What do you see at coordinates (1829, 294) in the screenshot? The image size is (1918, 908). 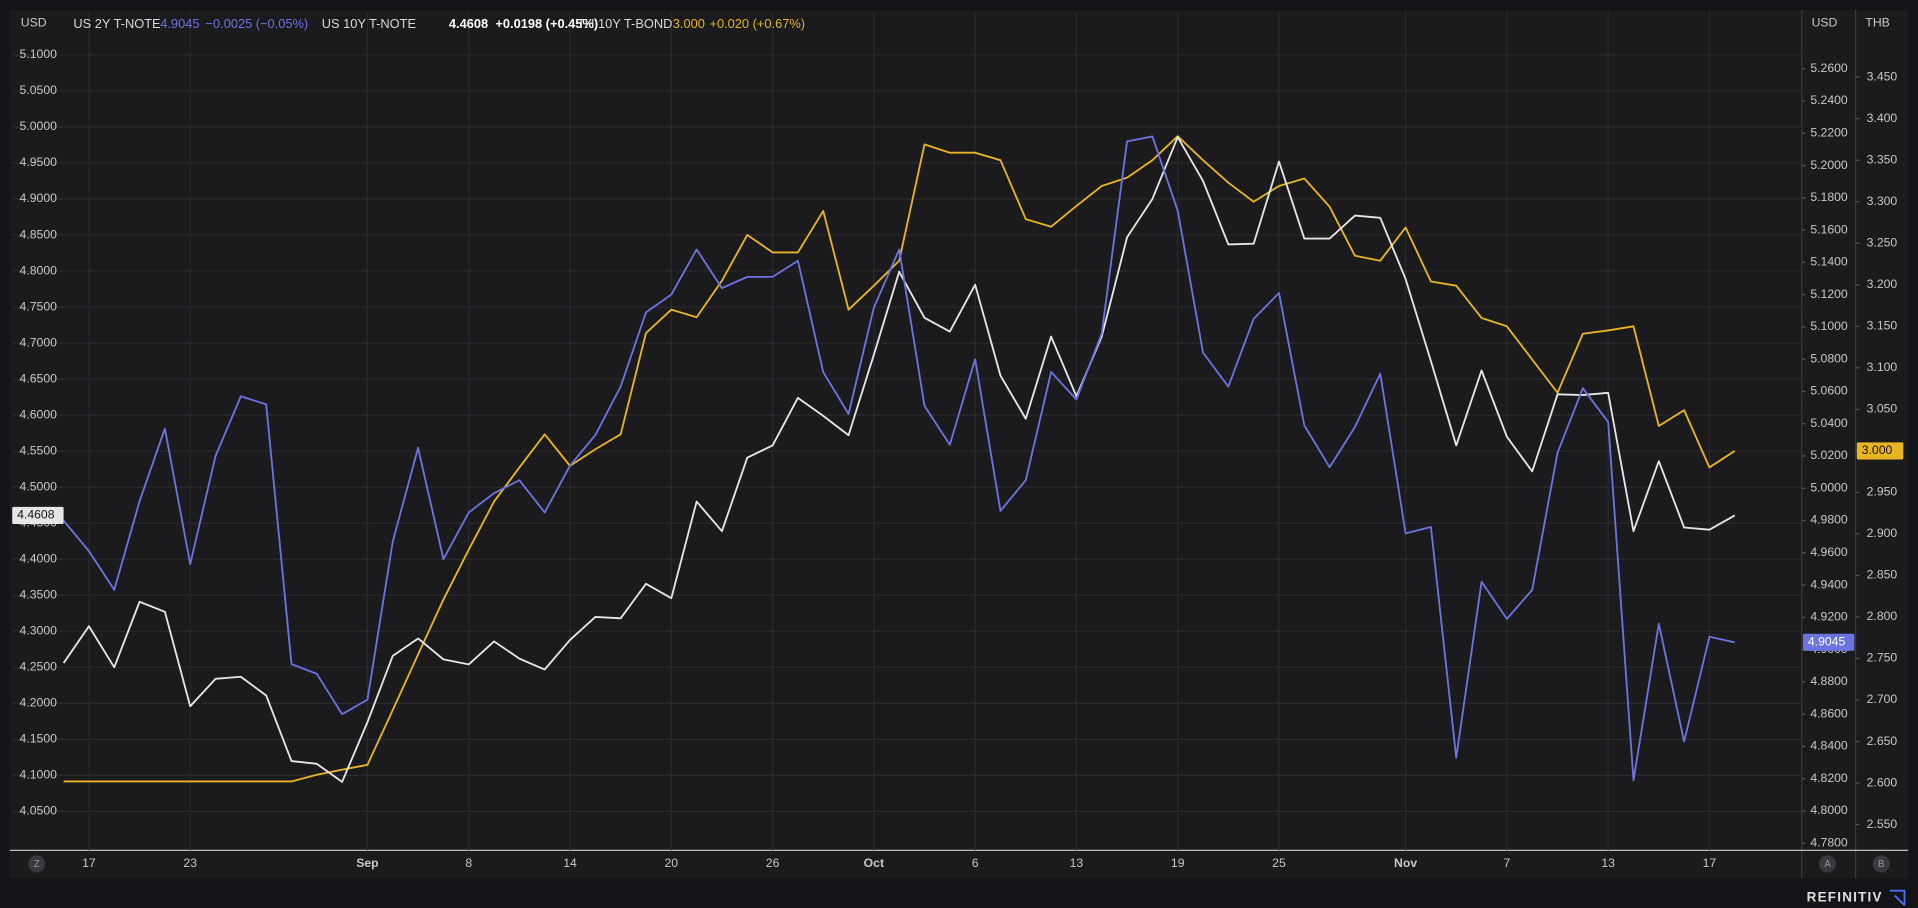 I see `y2-tick-label: 5.1200` at bounding box center [1829, 294].